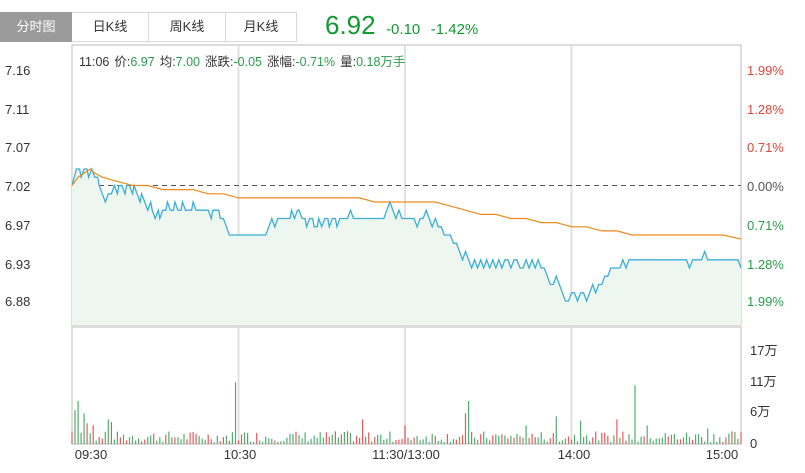 The height and width of the screenshot is (473, 805). Describe the element at coordinates (763, 381) in the screenshot. I see `volume-tick-label: 11万` at that location.